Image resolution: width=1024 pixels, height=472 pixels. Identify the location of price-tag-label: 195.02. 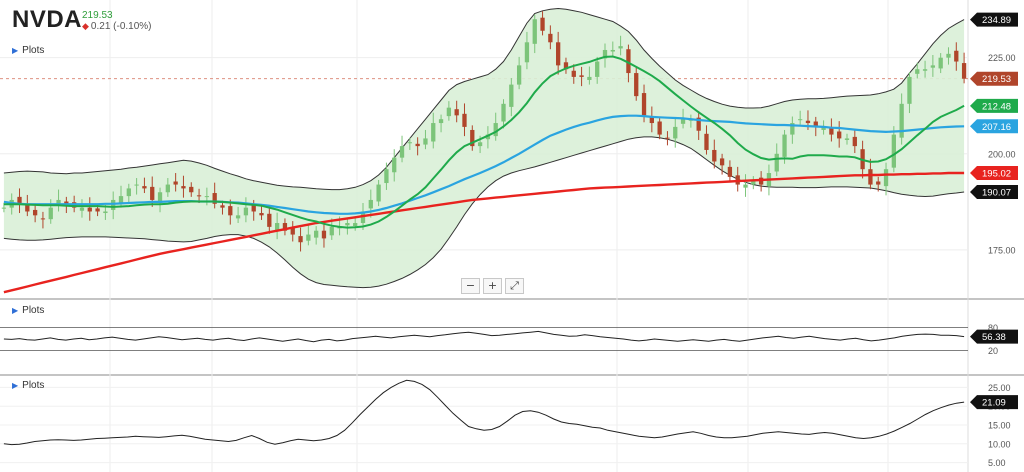
(996, 173).